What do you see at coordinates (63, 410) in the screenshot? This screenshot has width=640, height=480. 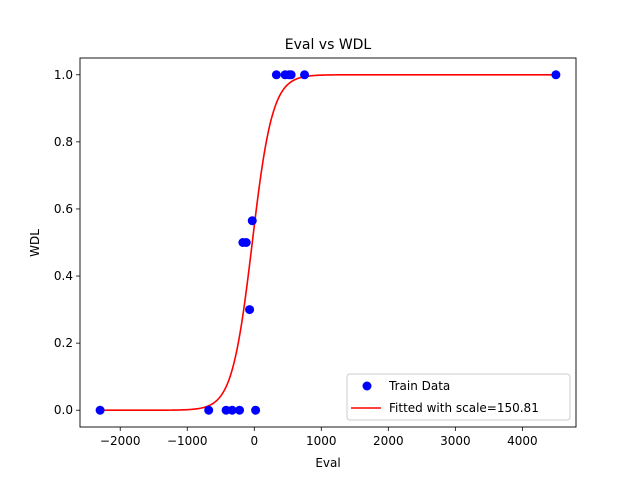 I see `y-tick-label: 0.0` at bounding box center [63, 410].